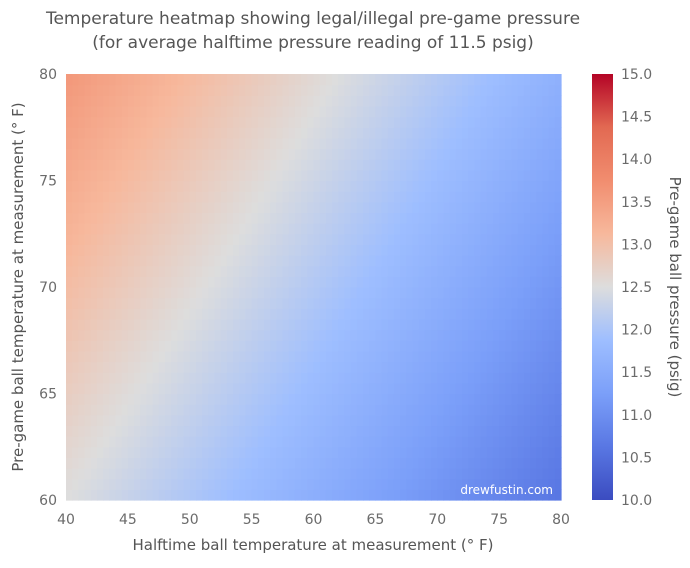  What do you see at coordinates (636, 501) in the screenshot?
I see `colorbar-tick-label: 10.0` at bounding box center [636, 501].